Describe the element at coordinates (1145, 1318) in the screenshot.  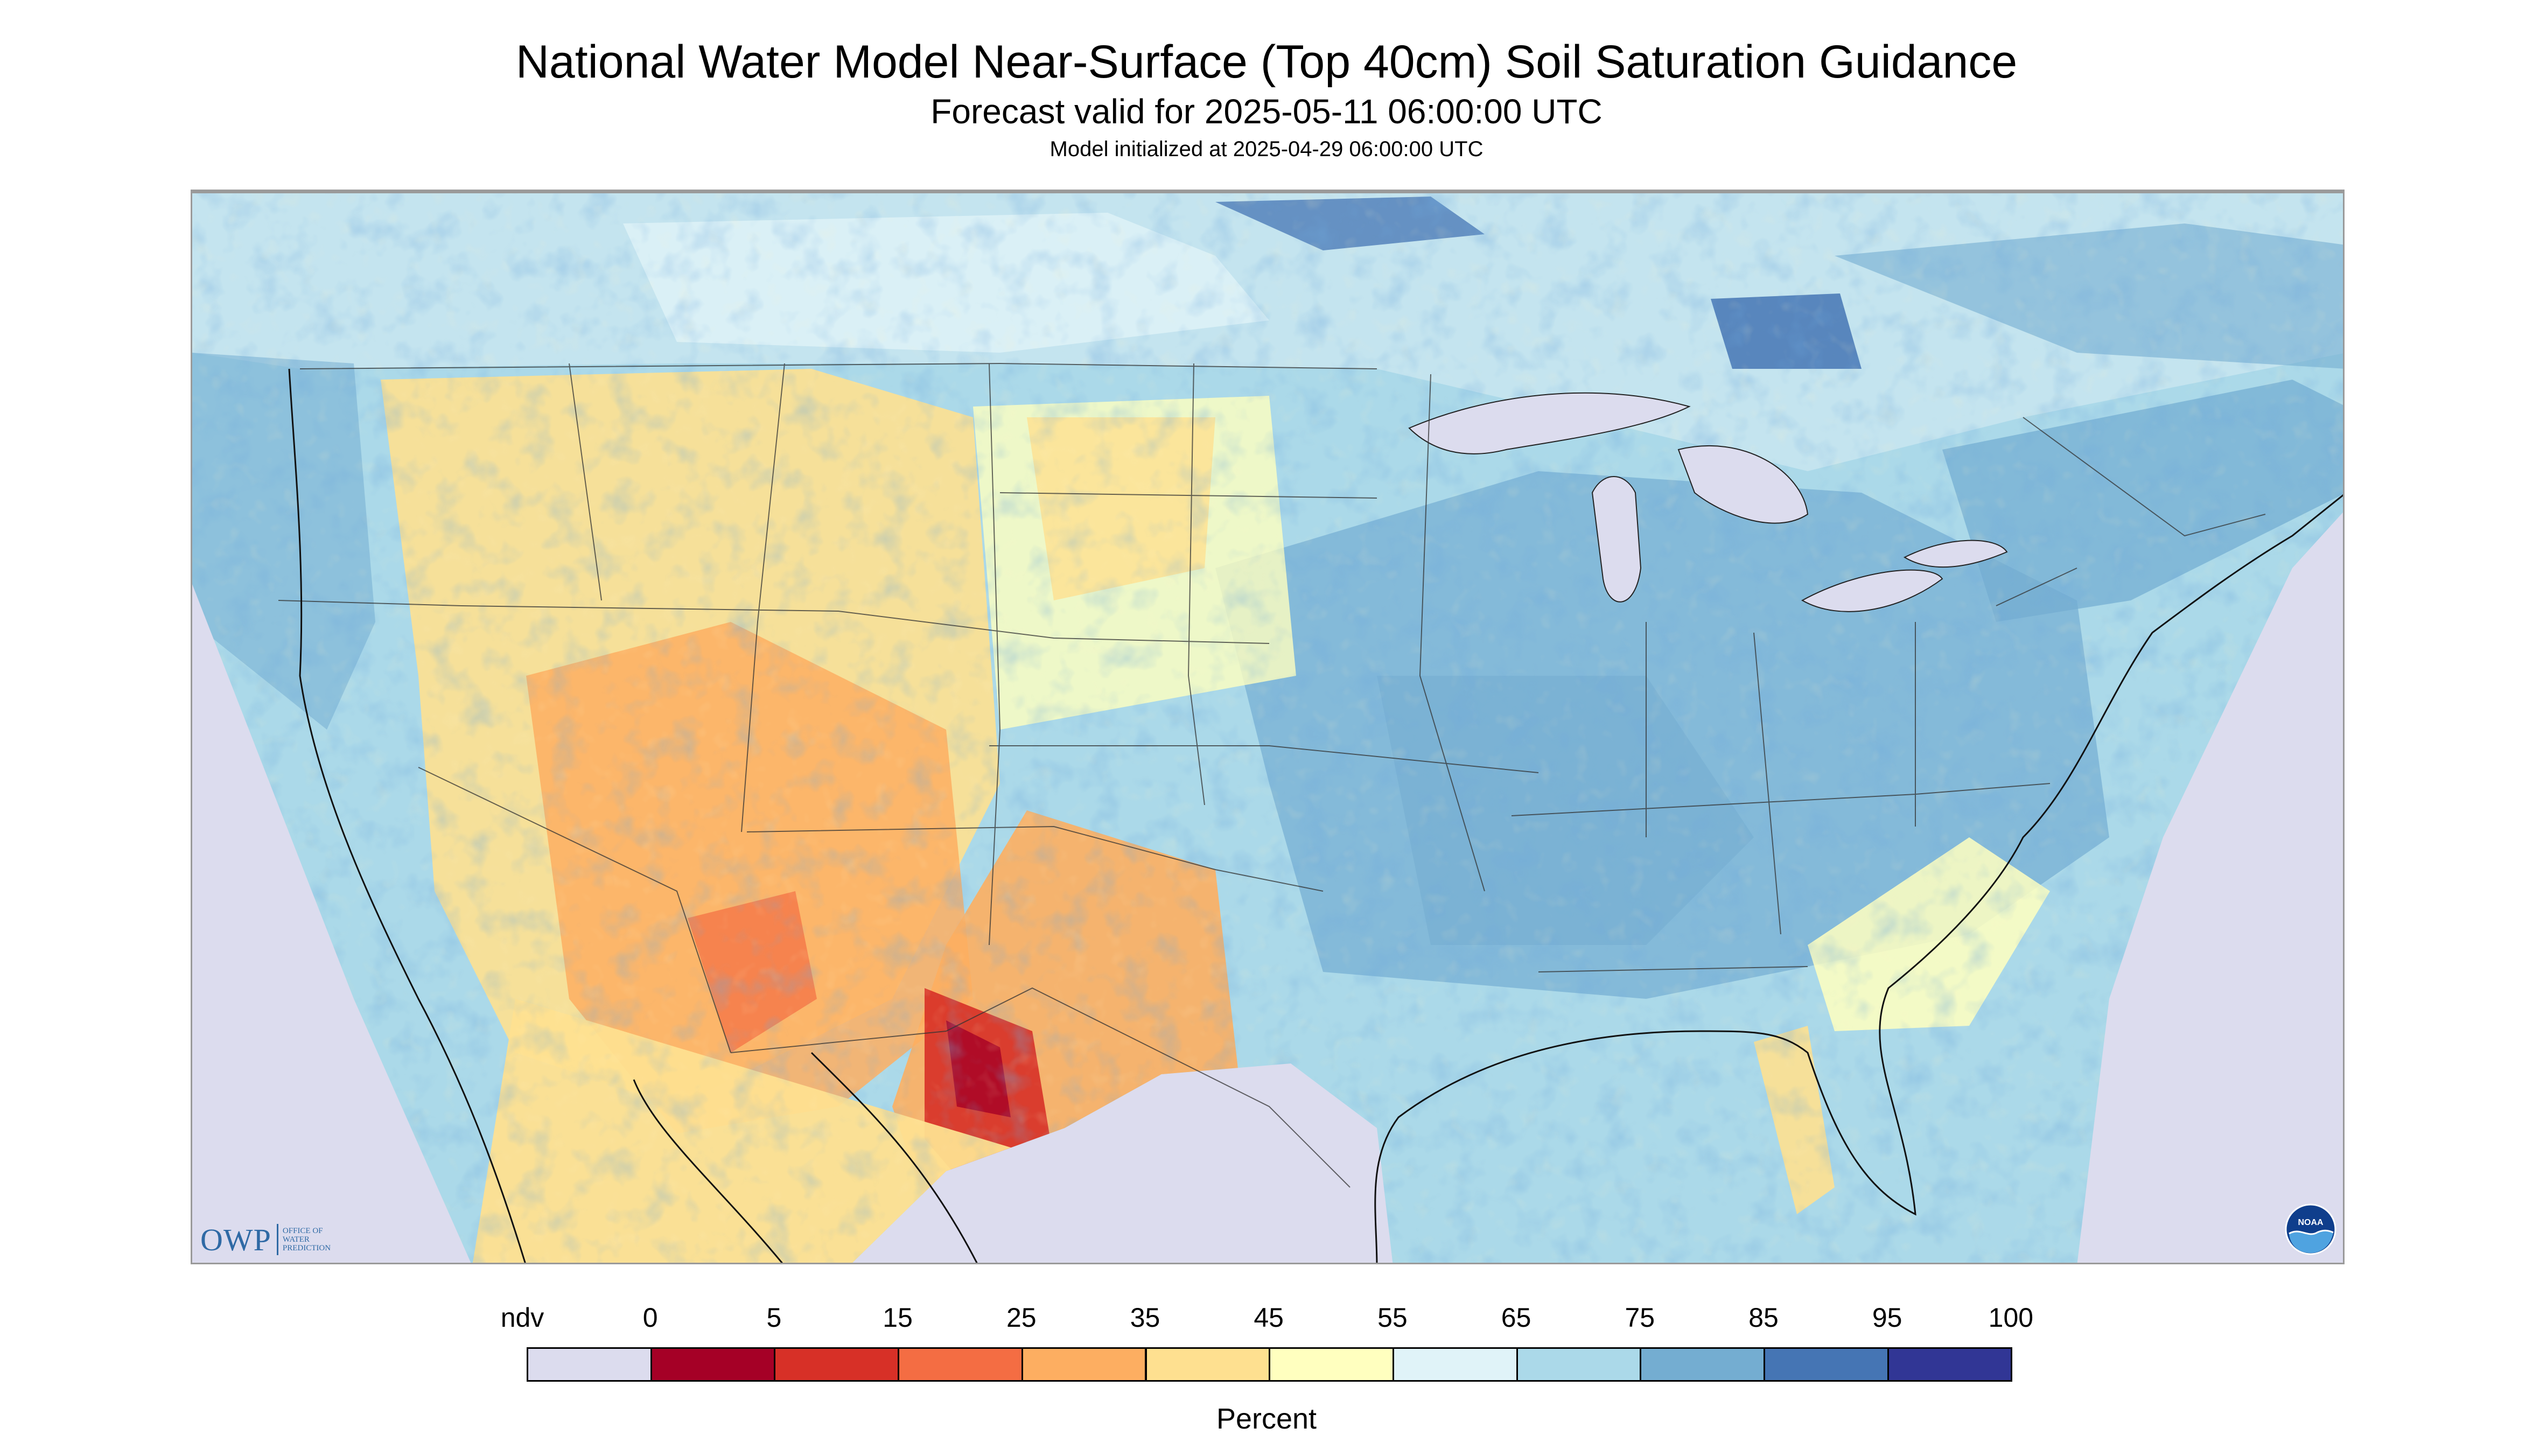
I see `legend-label: 35` at that location.